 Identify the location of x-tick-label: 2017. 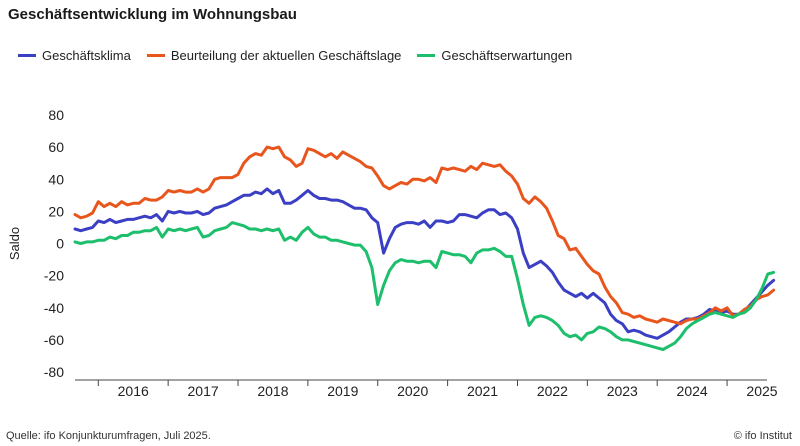
(203, 391).